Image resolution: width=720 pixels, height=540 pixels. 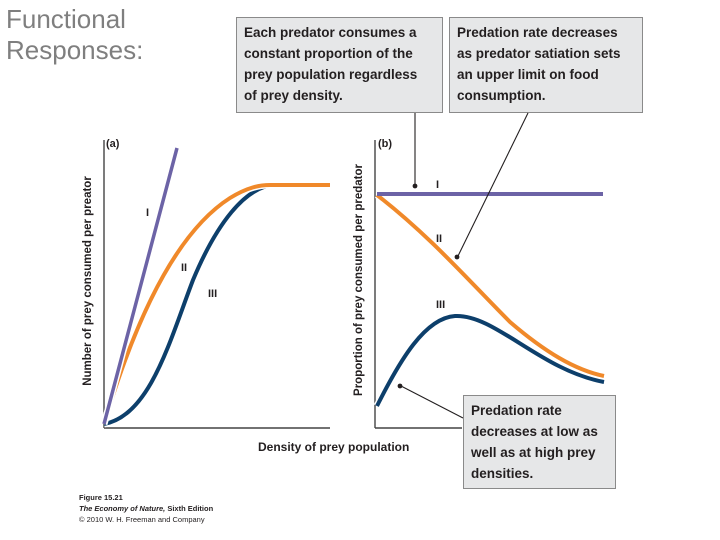 I want to click on panel-b-label-I: I, so click(x=437, y=185).